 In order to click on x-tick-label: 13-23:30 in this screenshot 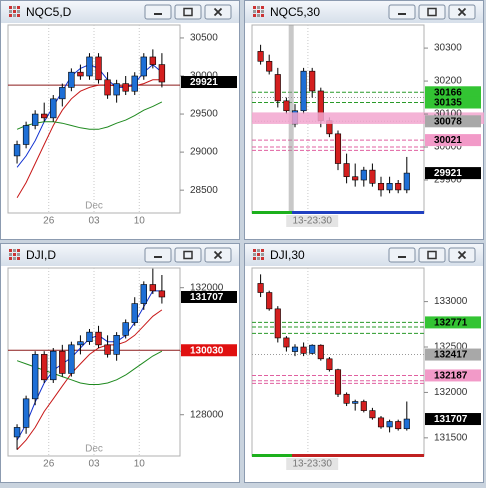, I will do `click(312, 221)`.